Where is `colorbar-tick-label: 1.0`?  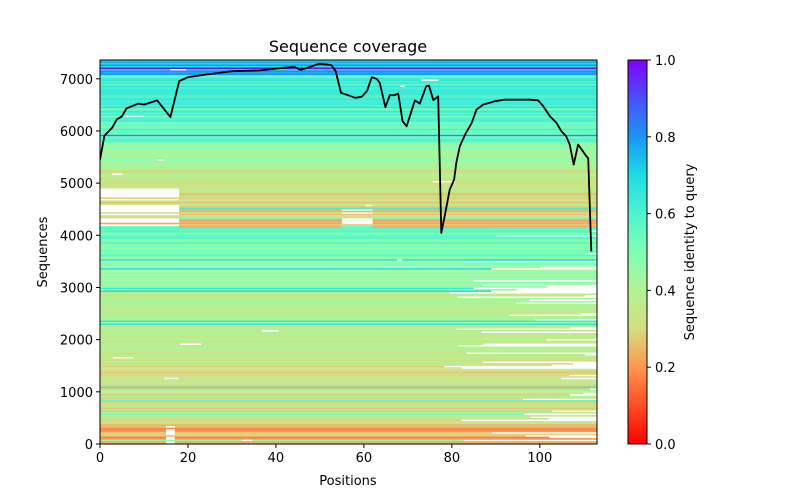 colorbar-tick-label: 1.0 is located at coordinates (665, 61).